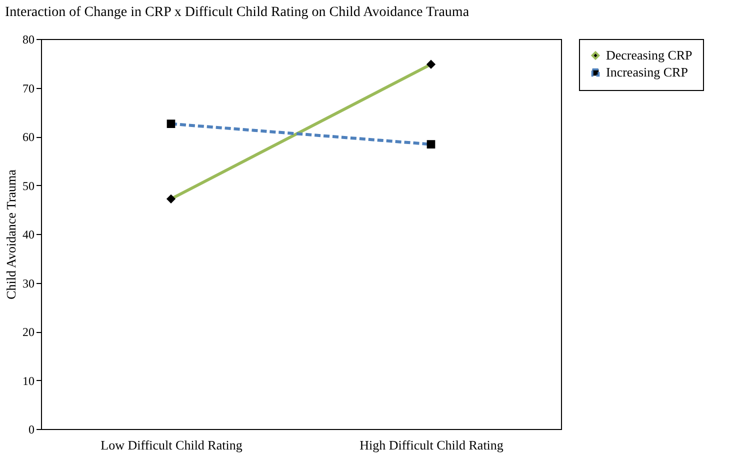 The width and height of the screenshot is (739, 468). What do you see at coordinates (28, 283) in the screenshot?
I see `y-tick-label: 30` at bounding box center [28, 283].